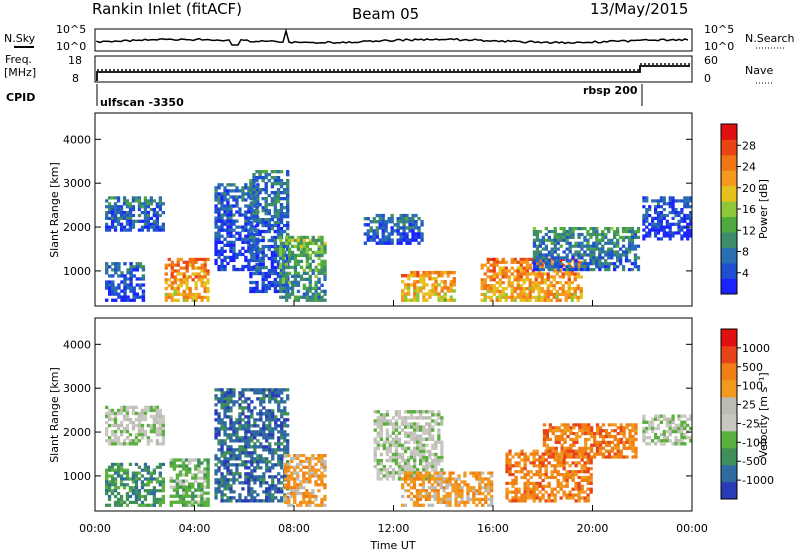 This screenshot has height=554, width=800. I want to click on freq-panel-frame, so click(393, 69).